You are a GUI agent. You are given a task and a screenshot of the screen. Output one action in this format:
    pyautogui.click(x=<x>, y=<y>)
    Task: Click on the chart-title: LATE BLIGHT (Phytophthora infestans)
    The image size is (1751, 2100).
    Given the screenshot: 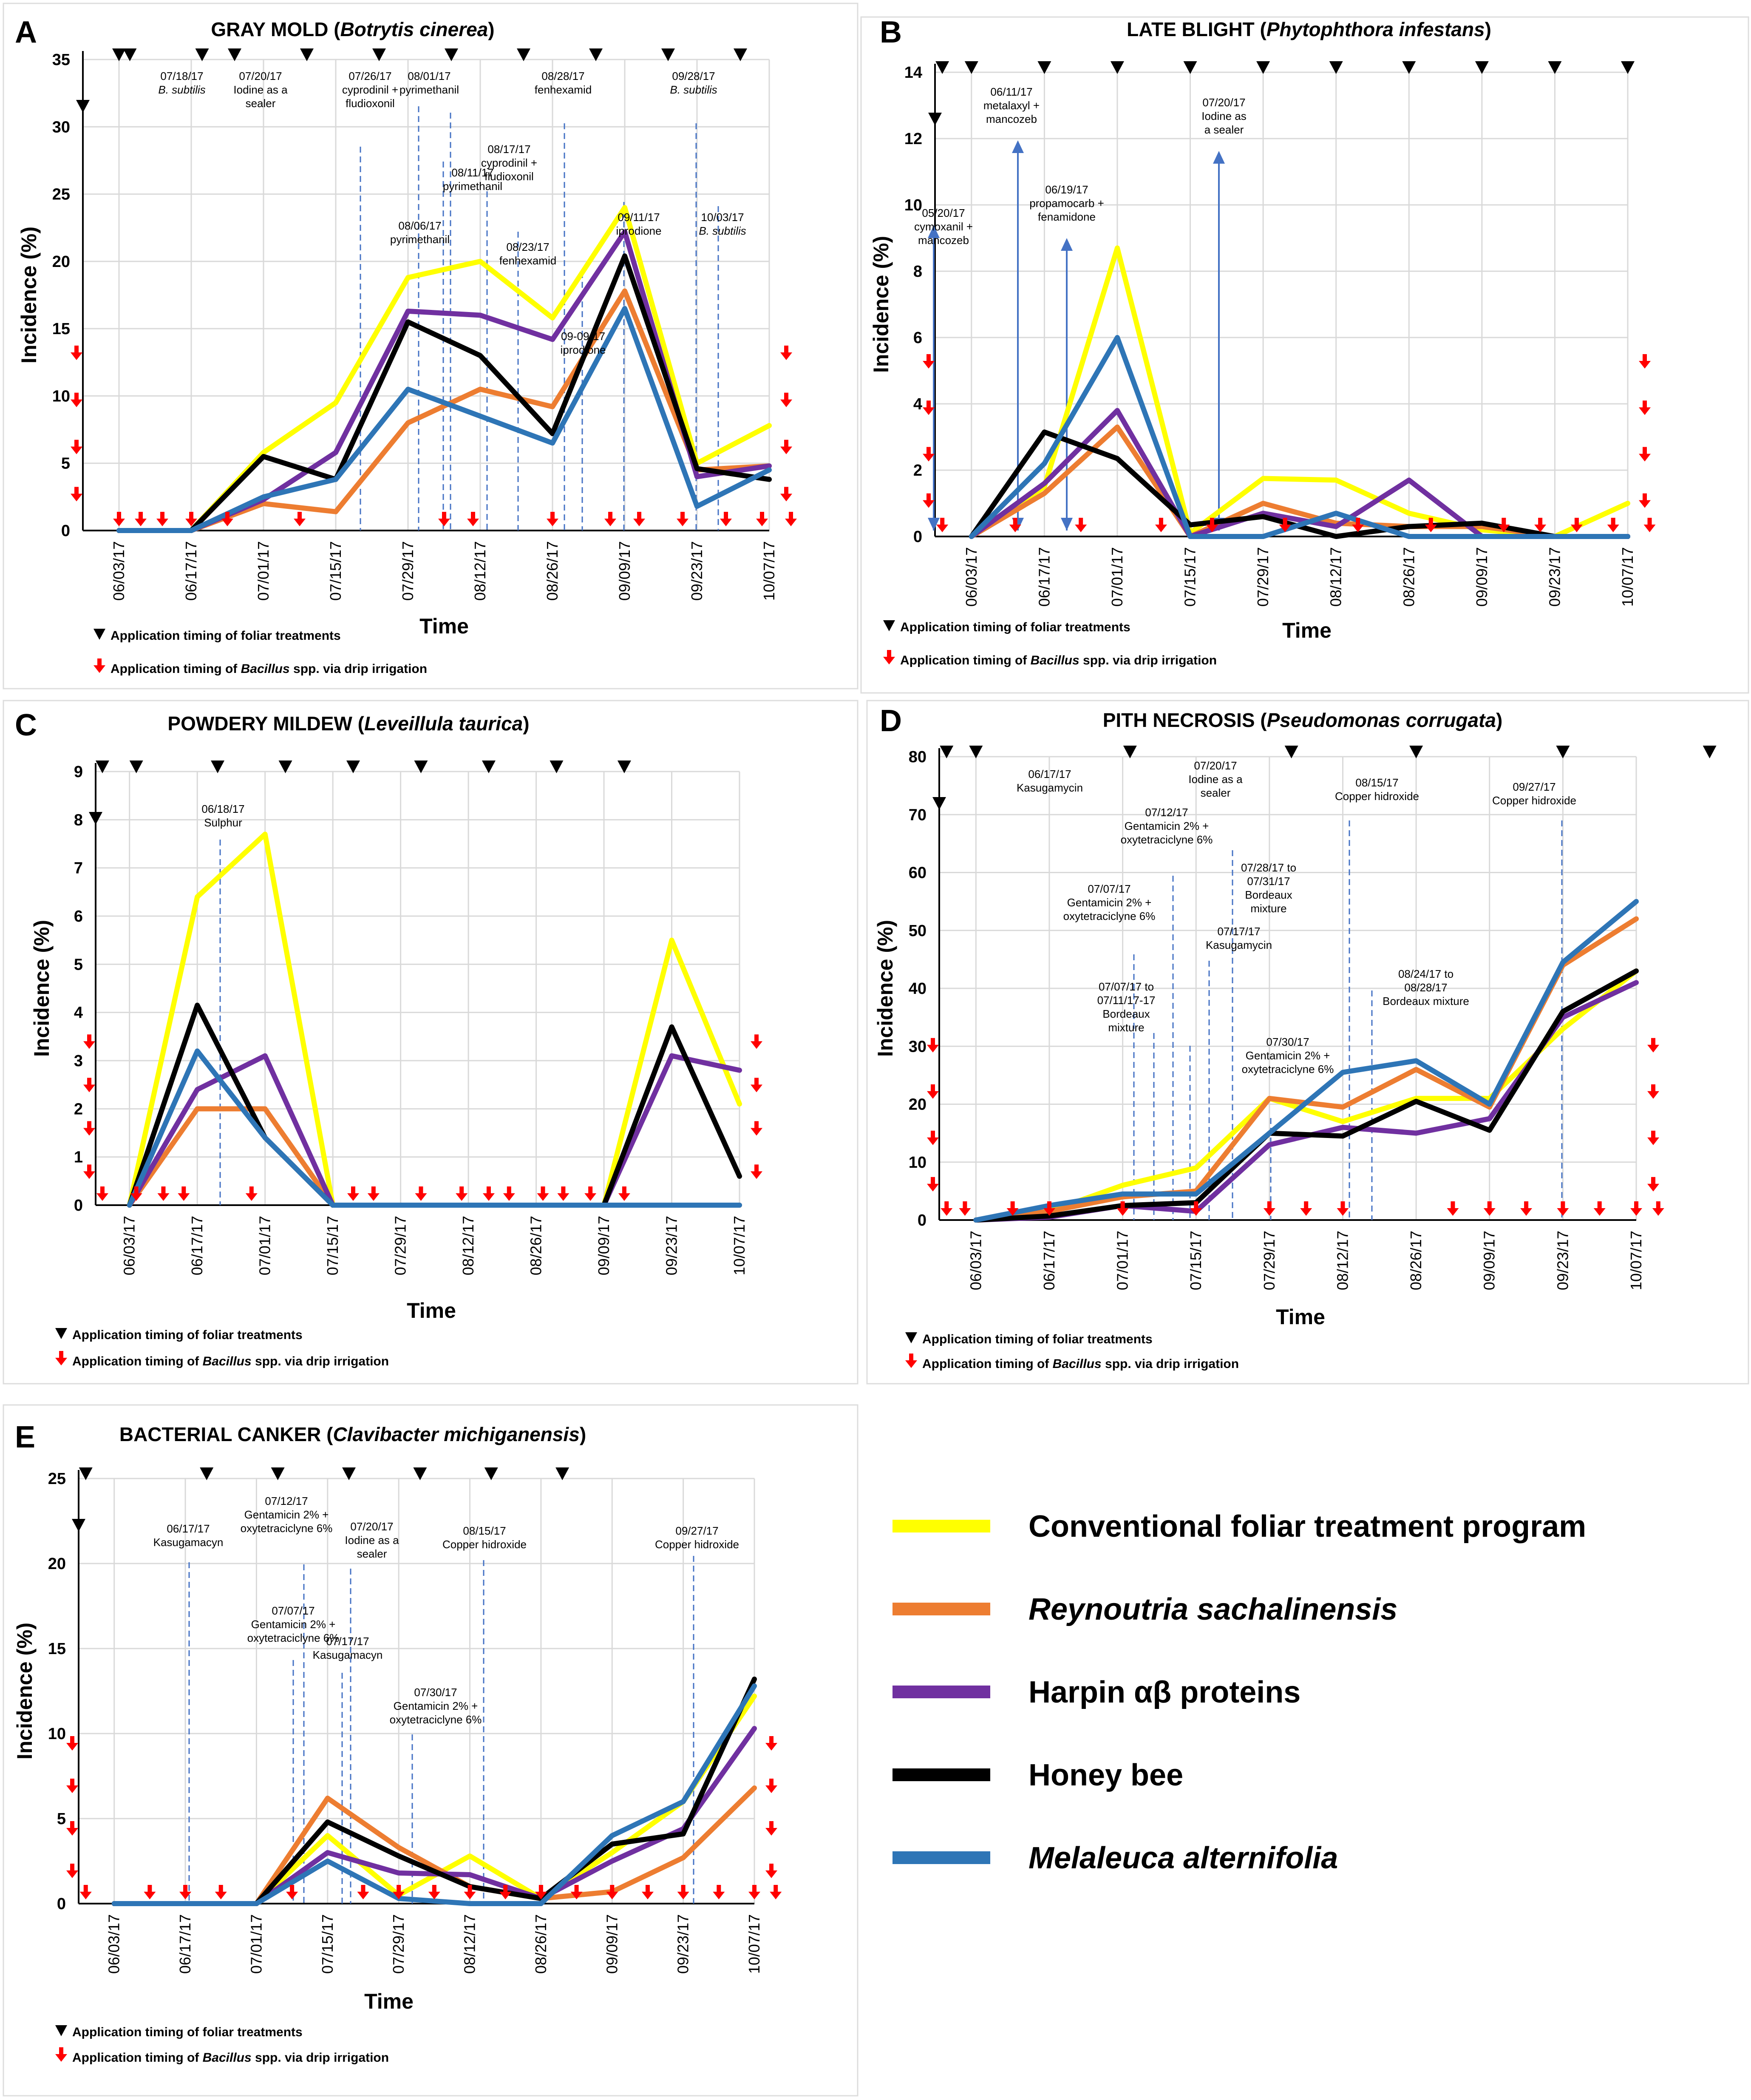 What is the action you would take?
    pyautogui.click(x=1309, y=29)
    